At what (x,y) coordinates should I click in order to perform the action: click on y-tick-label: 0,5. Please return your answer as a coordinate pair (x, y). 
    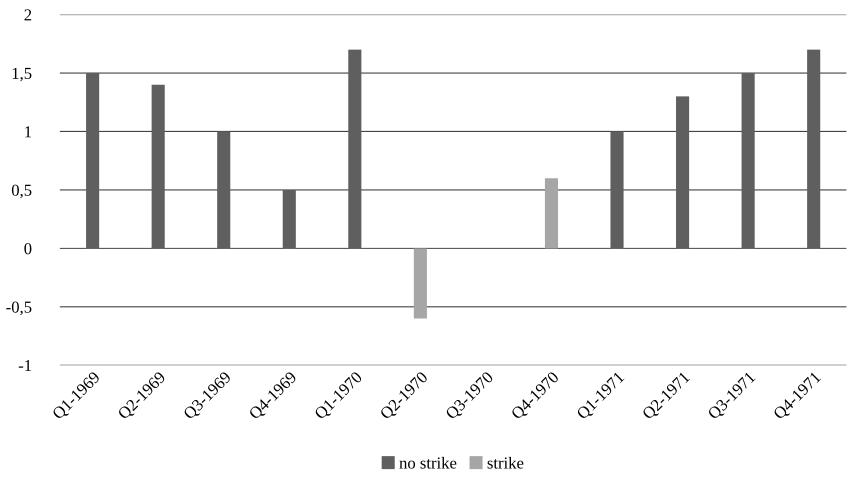
    Looking at the image, I should click on (22, 191).